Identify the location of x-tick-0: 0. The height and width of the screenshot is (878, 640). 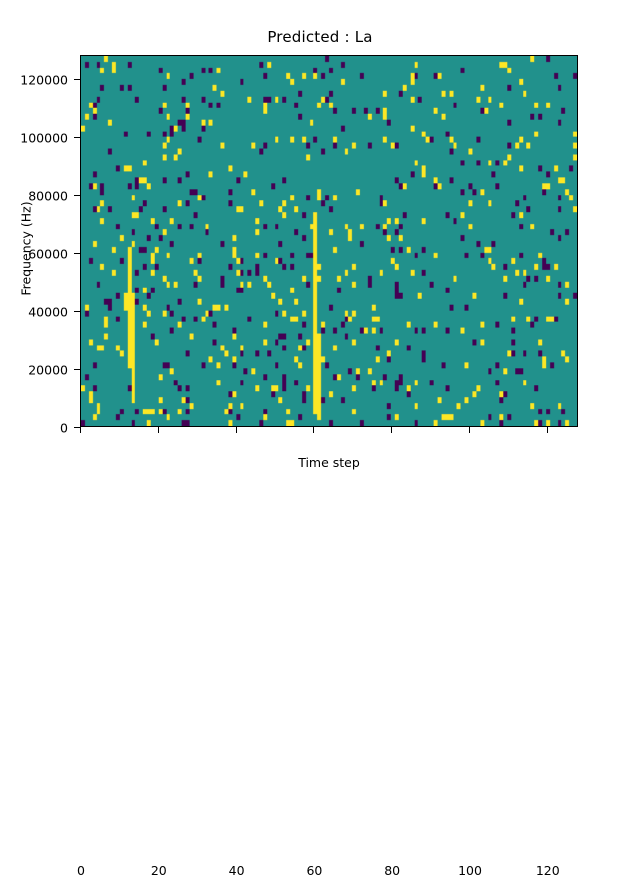
(81, 652).